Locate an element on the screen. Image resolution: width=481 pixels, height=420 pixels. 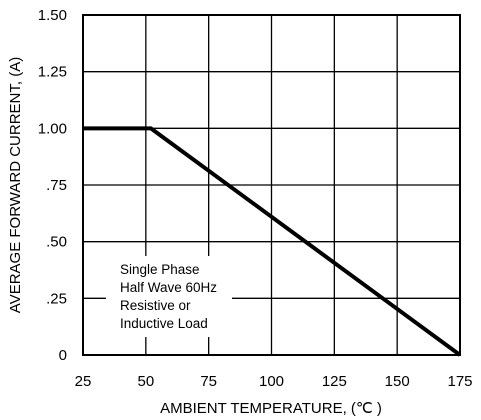
y-tick-label: .75 is located at coordinates (56, 185).